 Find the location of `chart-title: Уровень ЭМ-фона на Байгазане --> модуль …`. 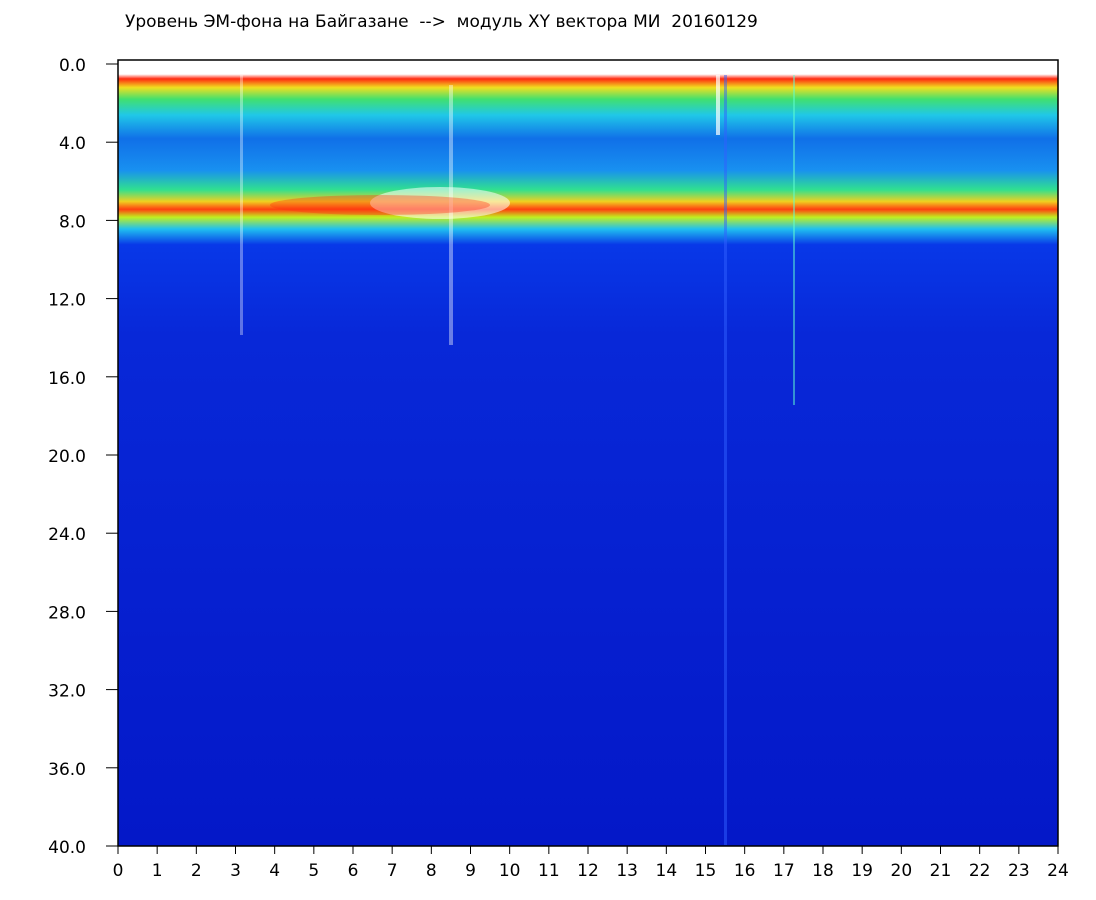

chart-title: Уровень ЭМ-фона на Байгазане --> модуль … is located at coordinates (441, 22).